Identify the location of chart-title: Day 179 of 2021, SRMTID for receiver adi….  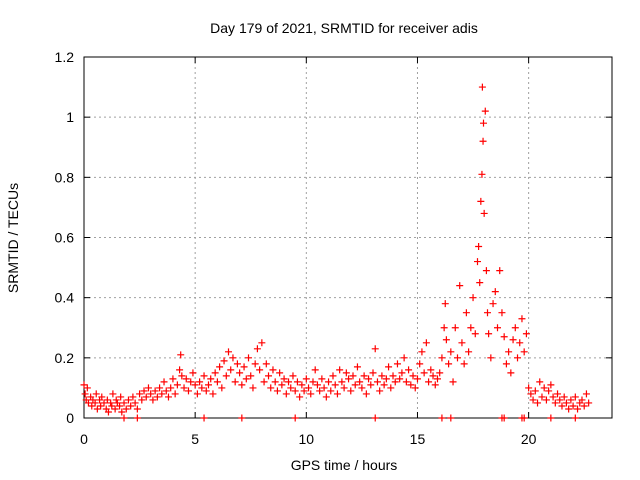
(344, 28).